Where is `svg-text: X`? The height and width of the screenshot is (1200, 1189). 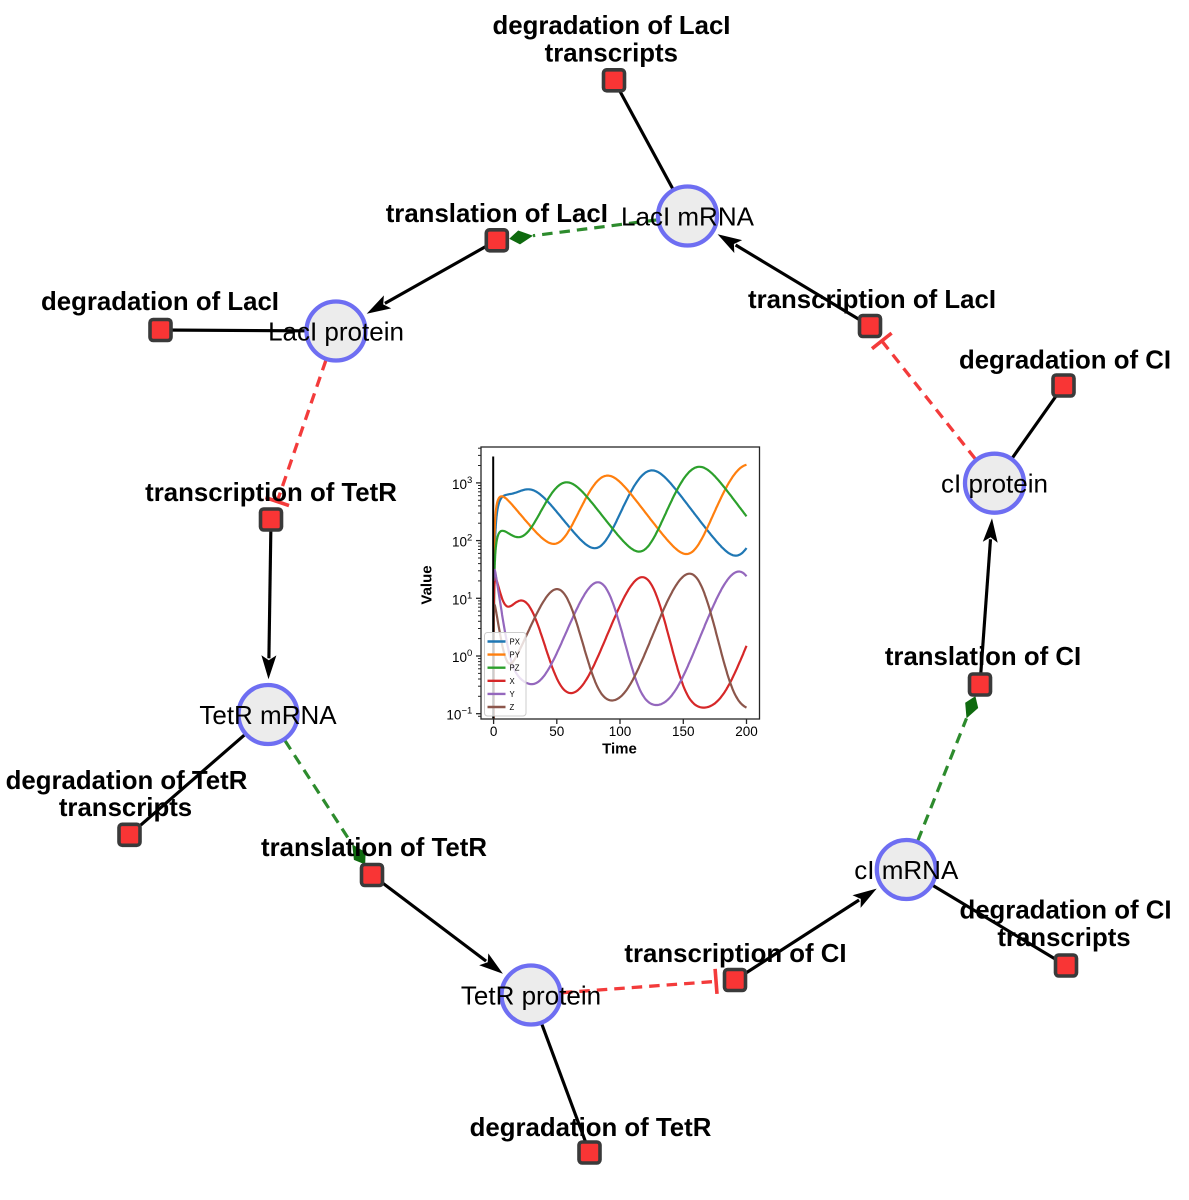
svg-text: X is located at coordinates (513, 681).